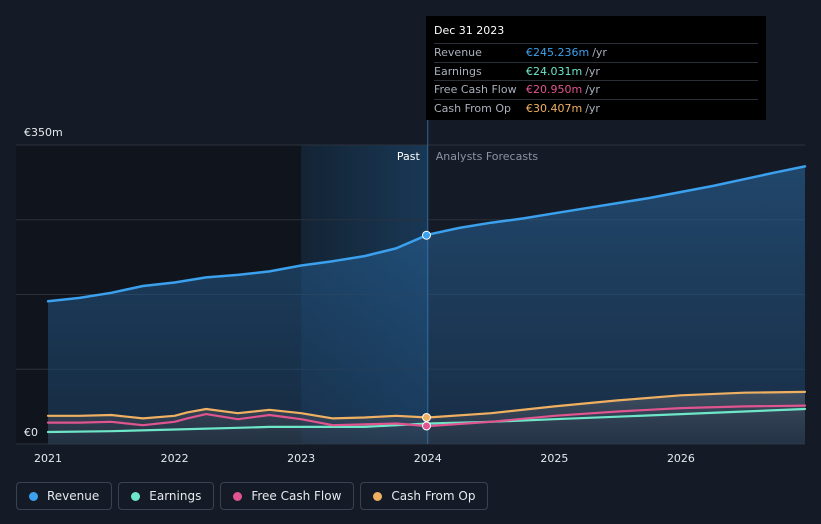  I want to click on y-tick-label: €0, so click(31, 432).